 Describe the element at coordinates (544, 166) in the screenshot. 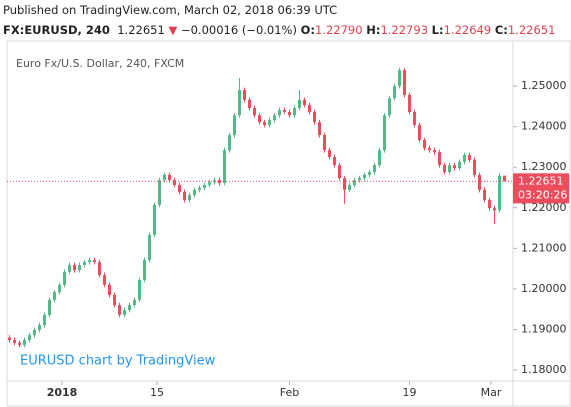

I see `y-tick-label: 1.23000` at that location.